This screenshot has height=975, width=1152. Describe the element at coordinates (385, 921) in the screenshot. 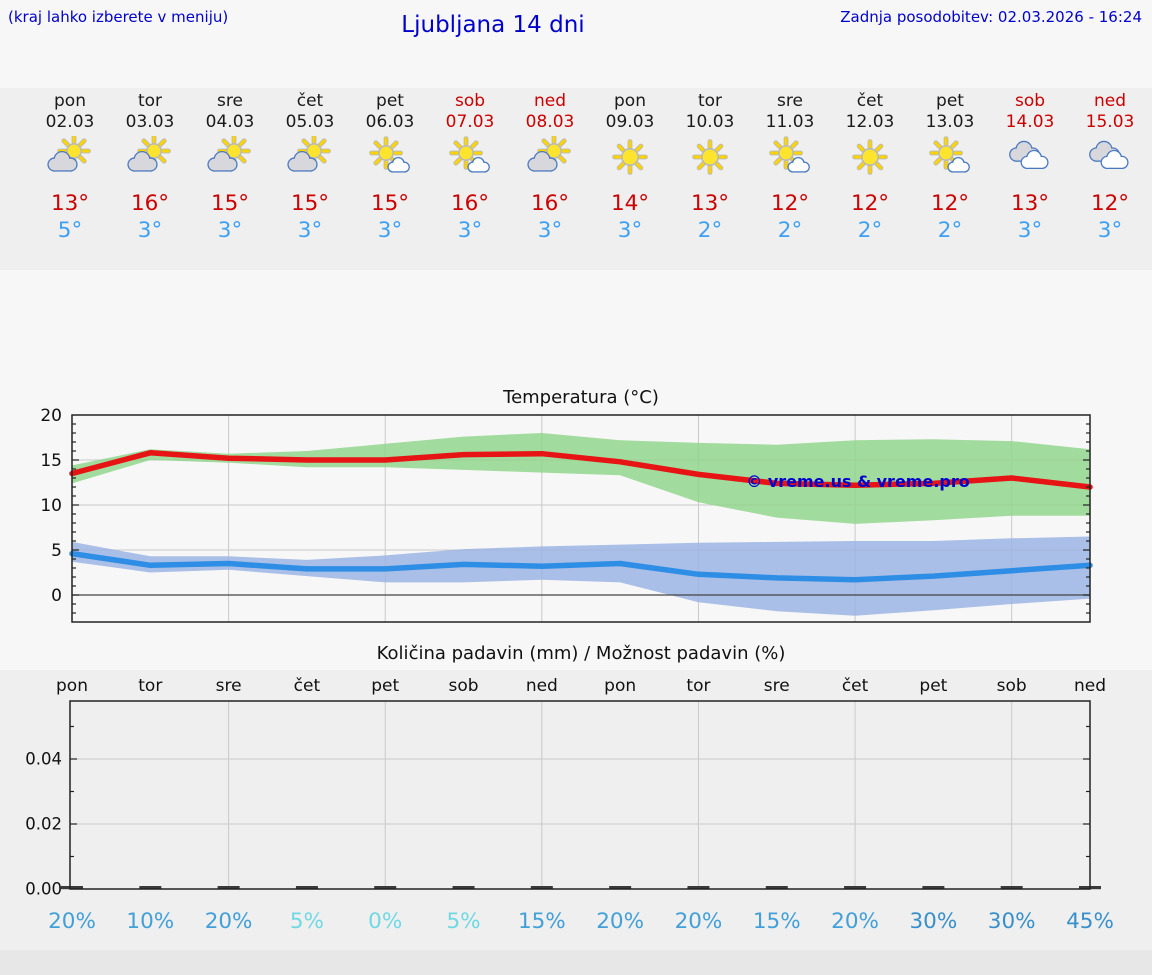

I see `svg-text: 0%` at that location.